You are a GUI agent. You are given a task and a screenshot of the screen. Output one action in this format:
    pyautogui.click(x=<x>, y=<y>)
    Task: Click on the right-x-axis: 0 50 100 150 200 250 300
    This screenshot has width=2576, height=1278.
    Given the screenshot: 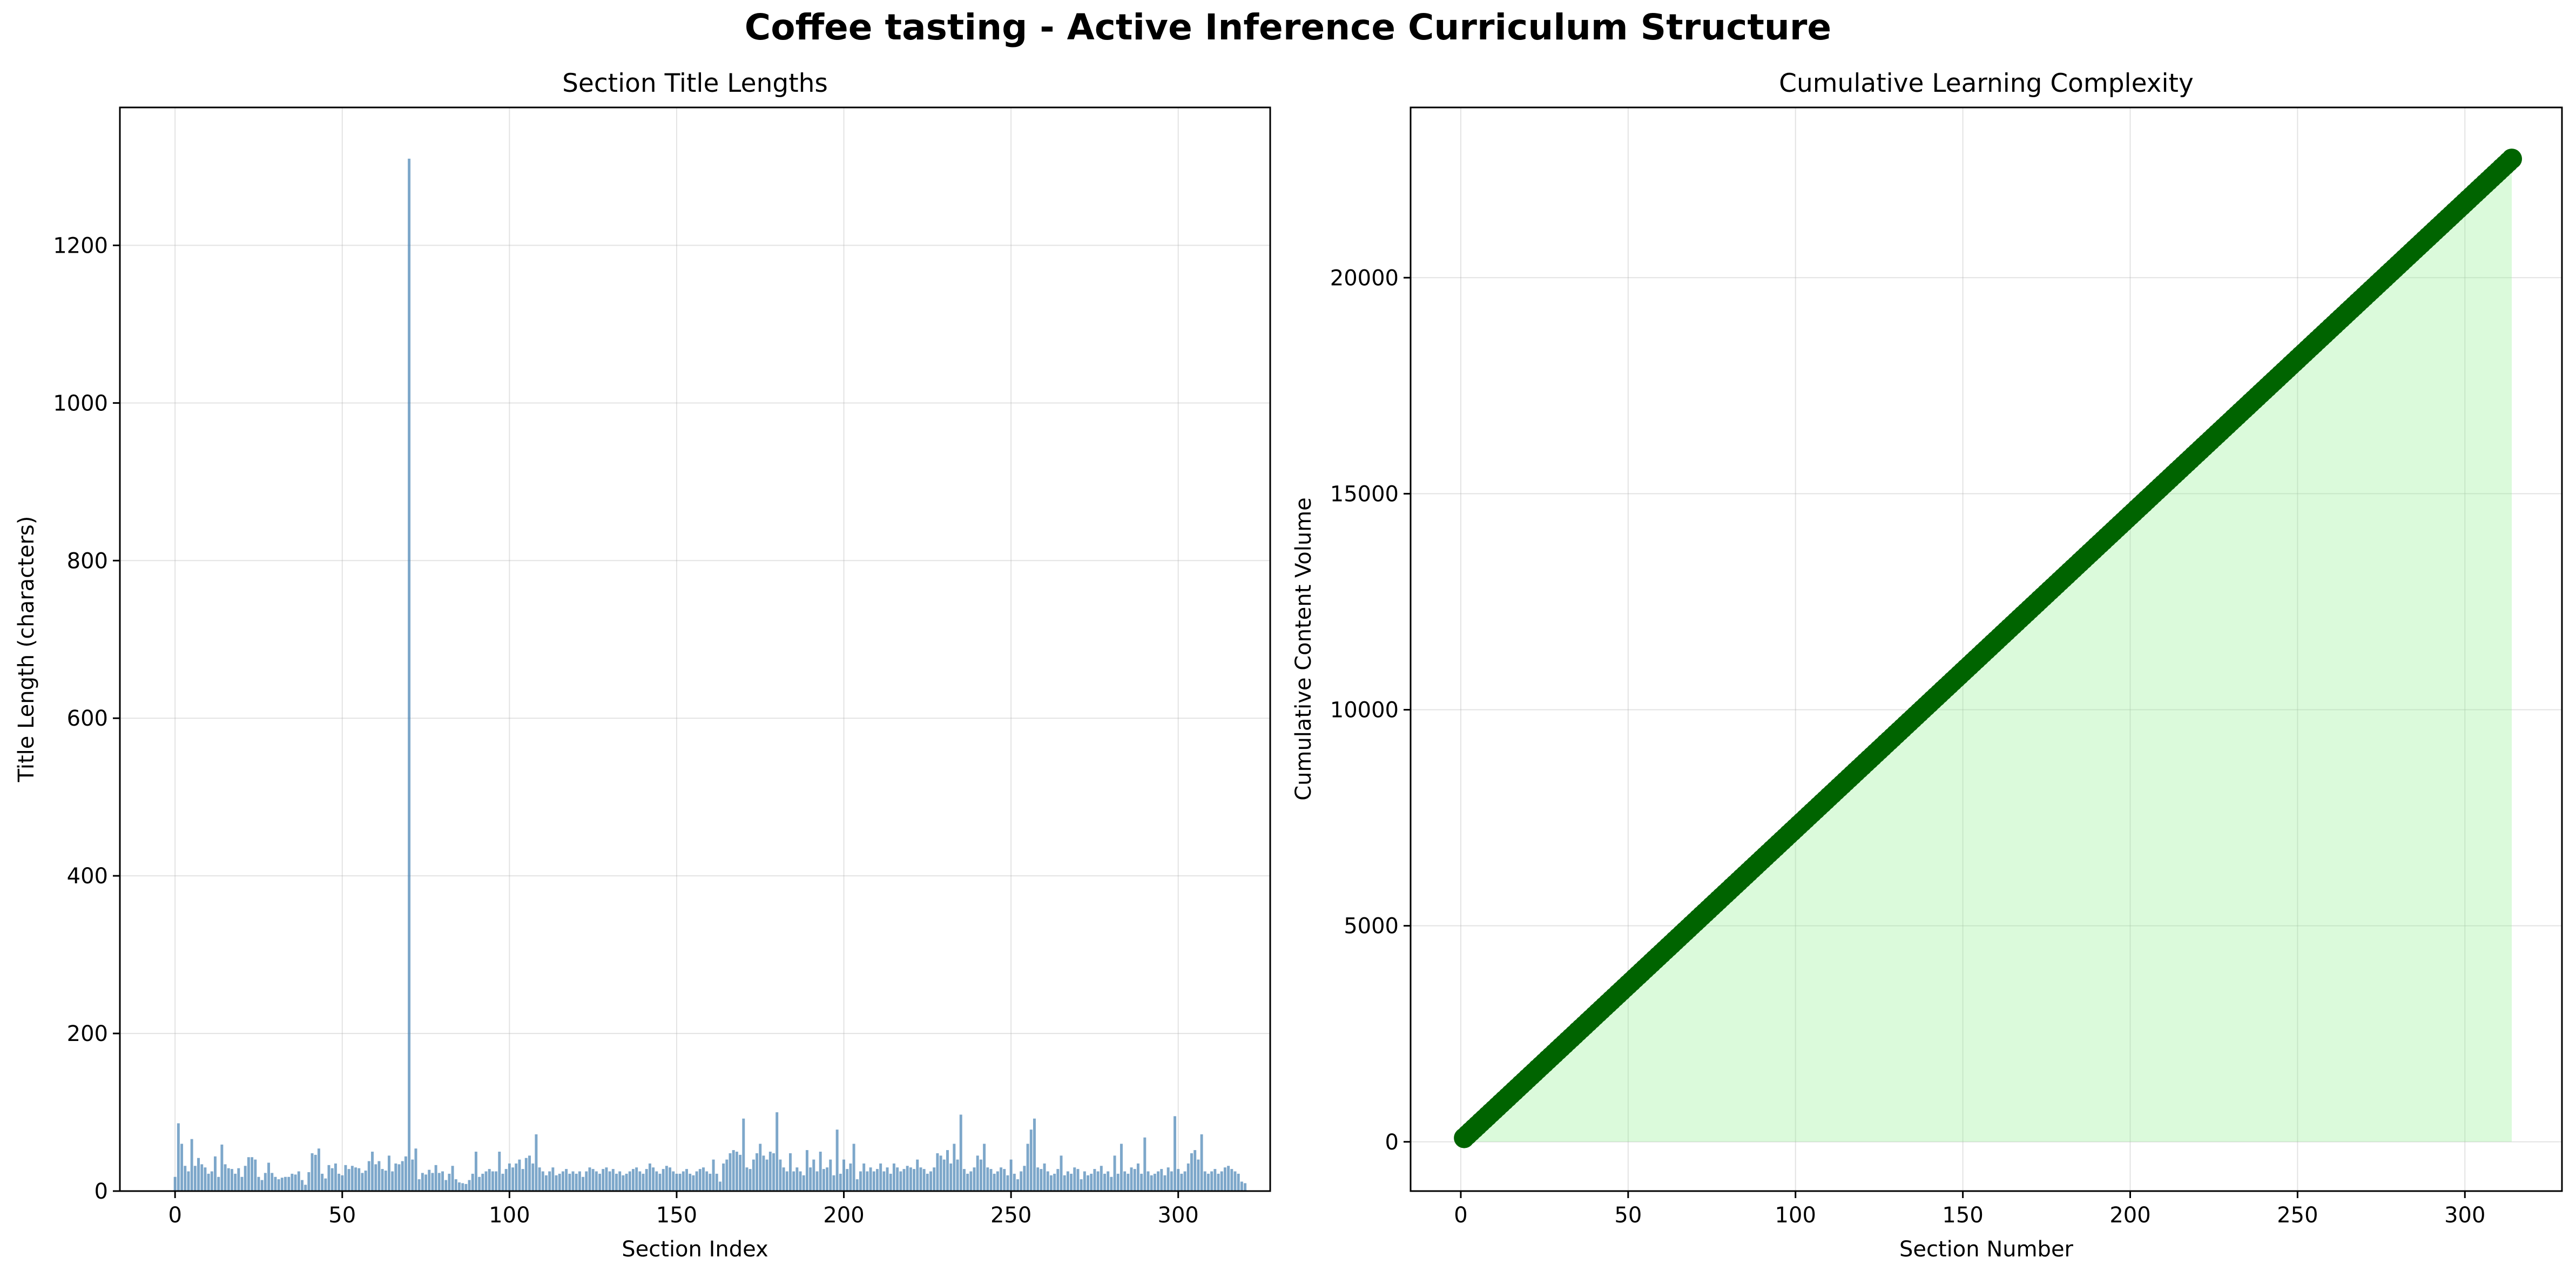 What is the action you would take?
    pyautogui.click(x=1969, y=1209)
    